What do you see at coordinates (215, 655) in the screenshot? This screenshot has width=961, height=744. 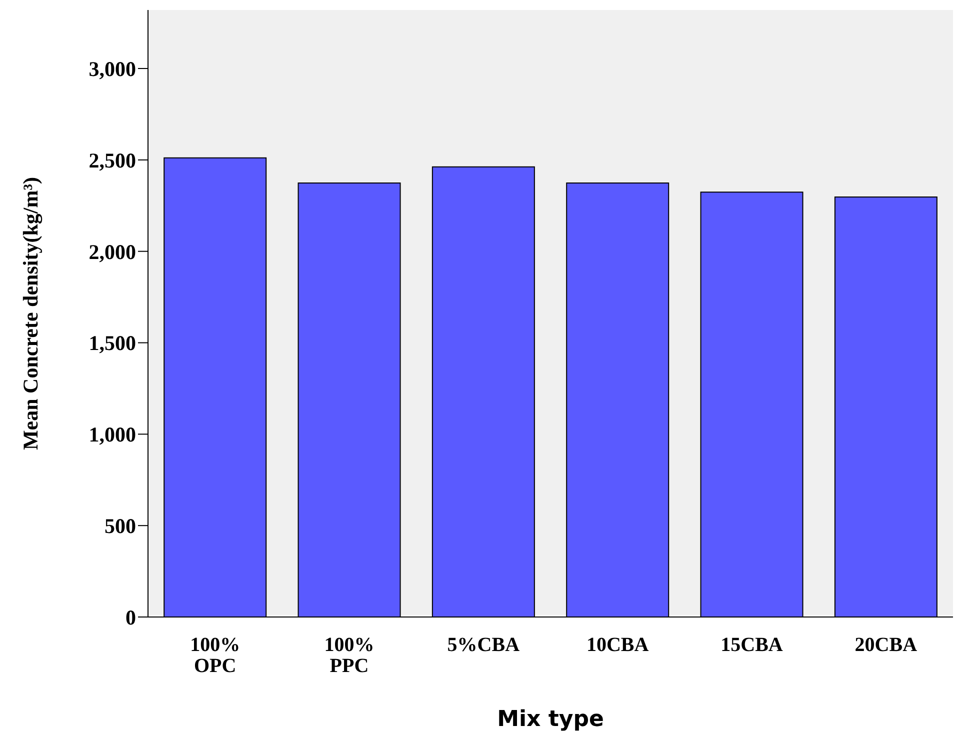 I see `x-tick-label: 100% OPC` at bounding box center [215, 655].